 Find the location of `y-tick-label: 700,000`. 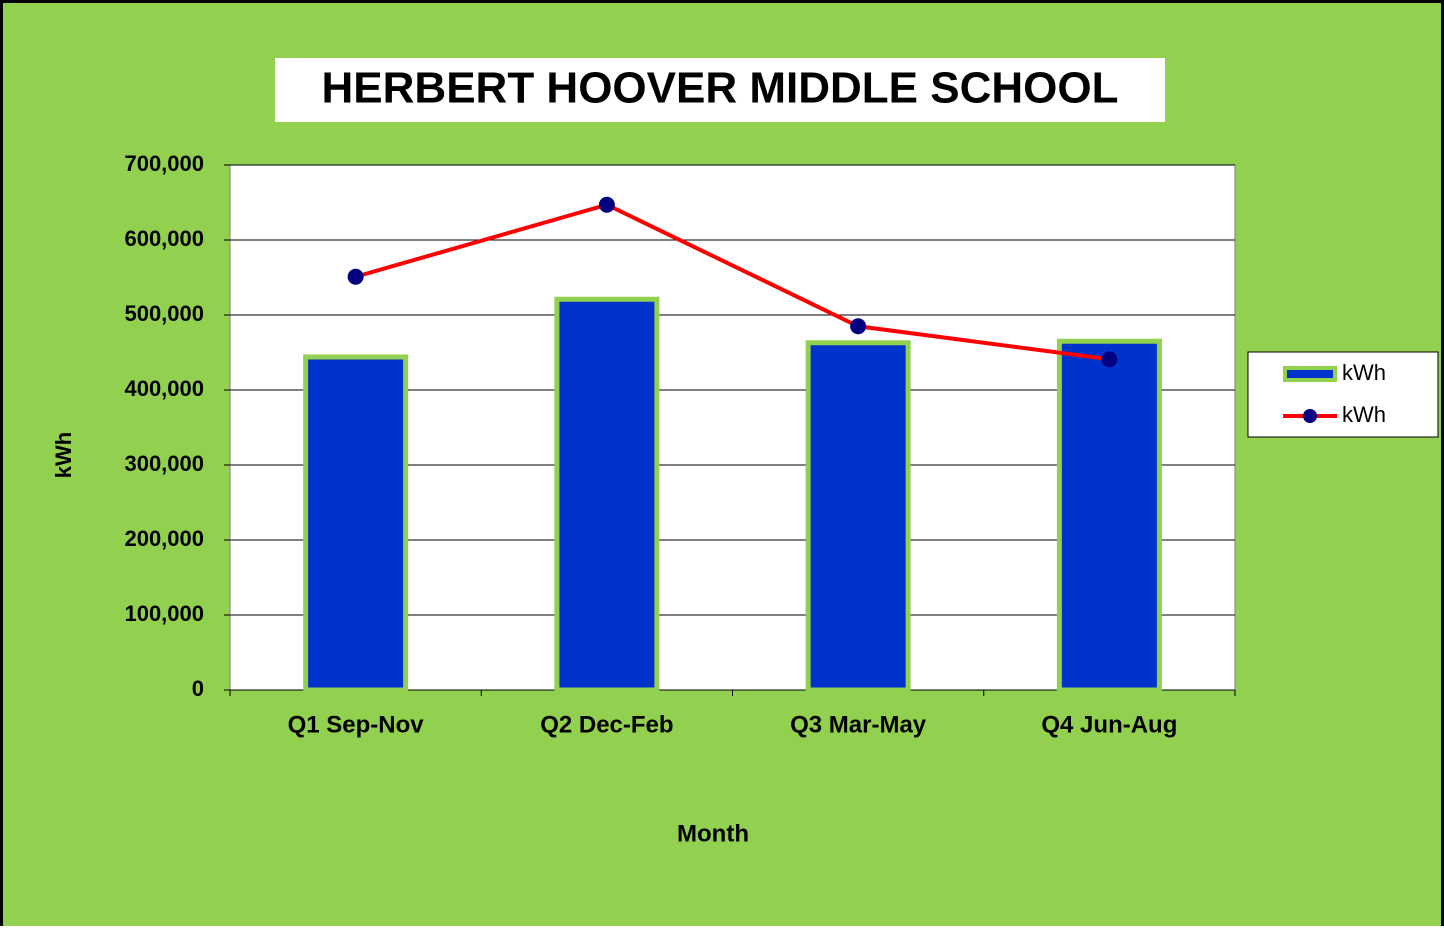

y-tick-label: 700,000 is located at coordinates (164, 163).